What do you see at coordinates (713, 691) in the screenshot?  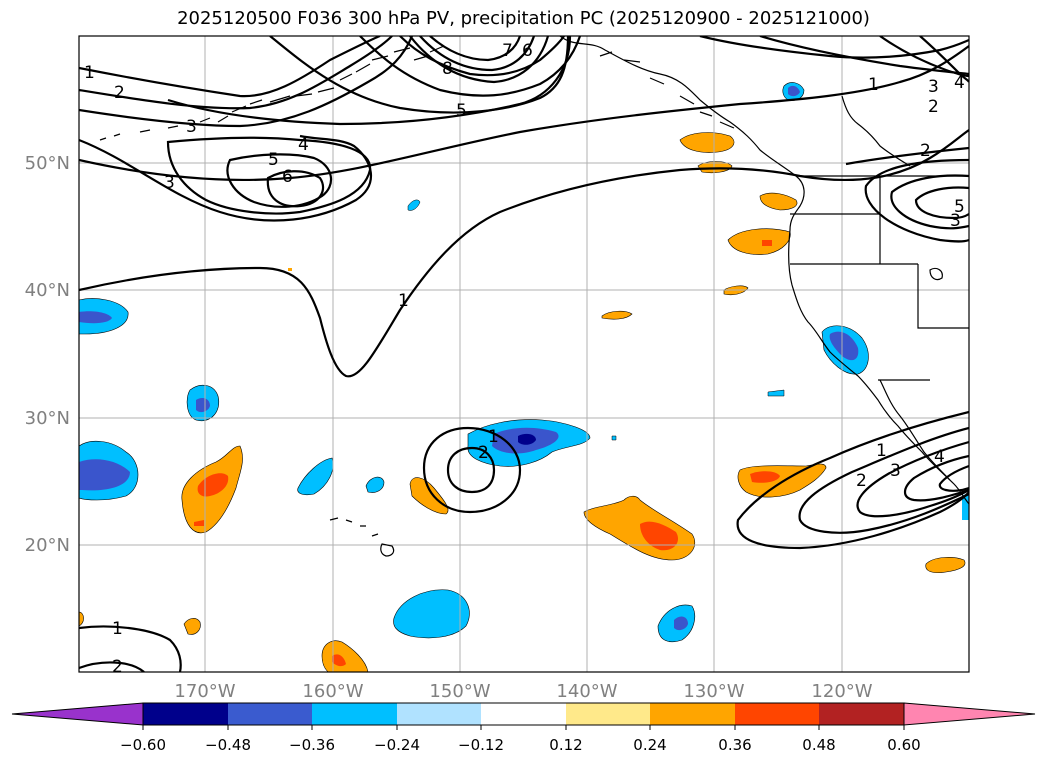 I see `lon-label-130w: 130°W` at bounding box center [713, 691].